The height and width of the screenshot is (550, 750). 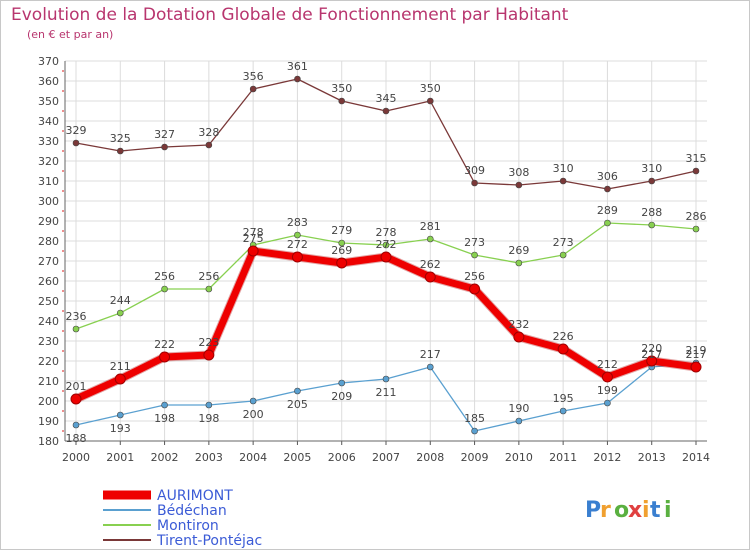 I want to click on proxiti-logo: Pr ox i t i, so click(x=628, y=510).